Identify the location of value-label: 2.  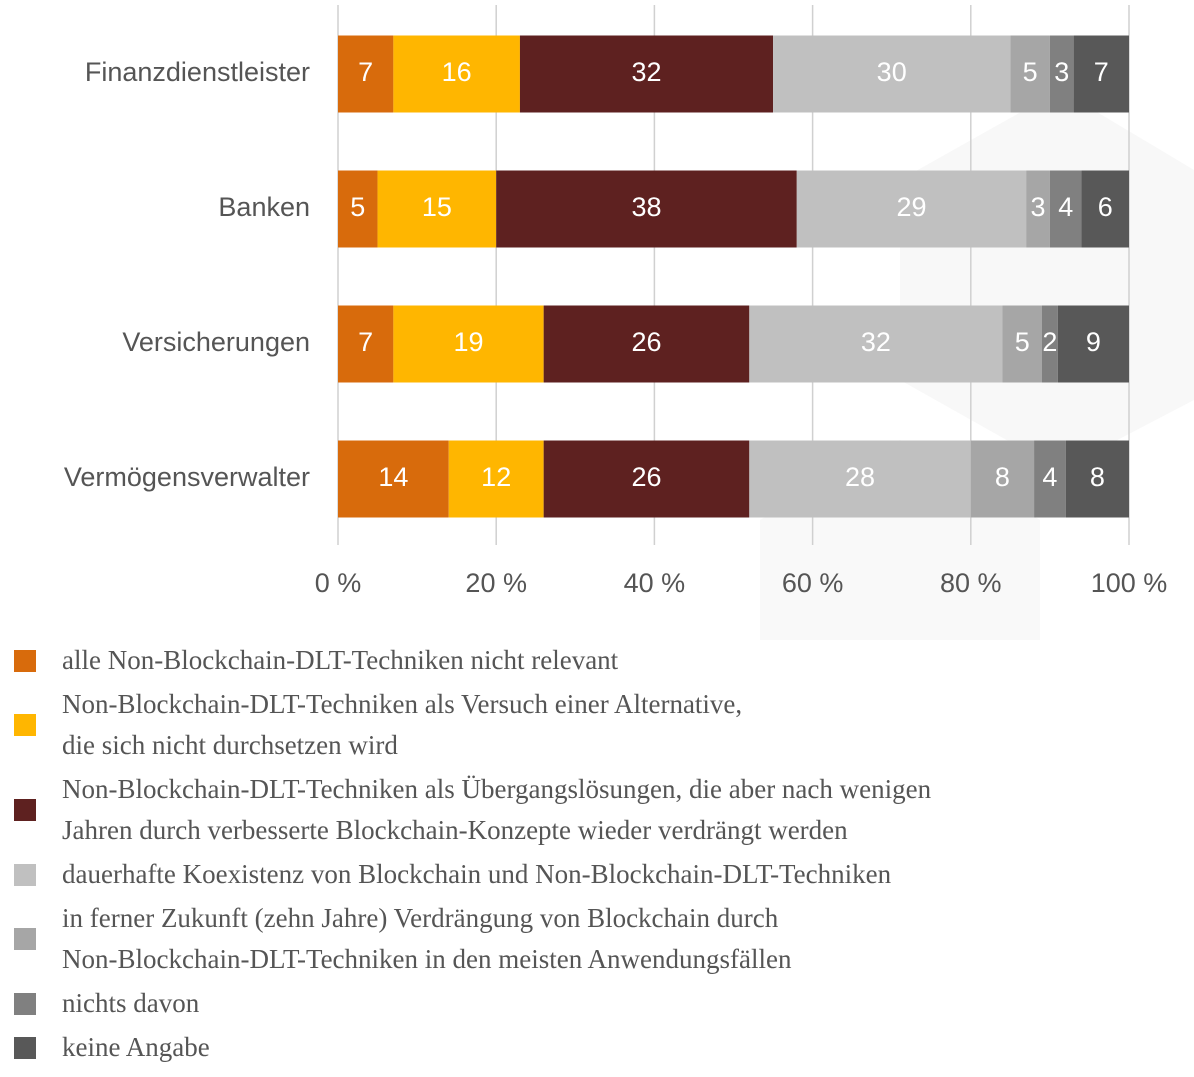
(1049, 342).